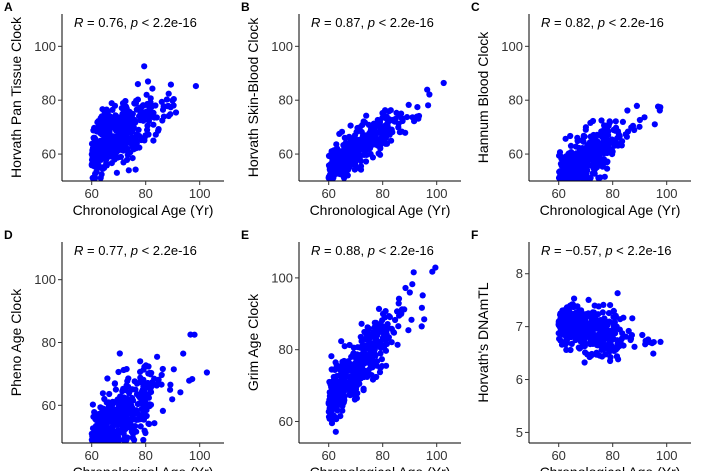 This screenshot has width=708, height=471. What do you see at coordinates (167, 22) in the screenshot?
I see `annotation-p-value: < 2.2e-16` at bounding box center [167, 22].